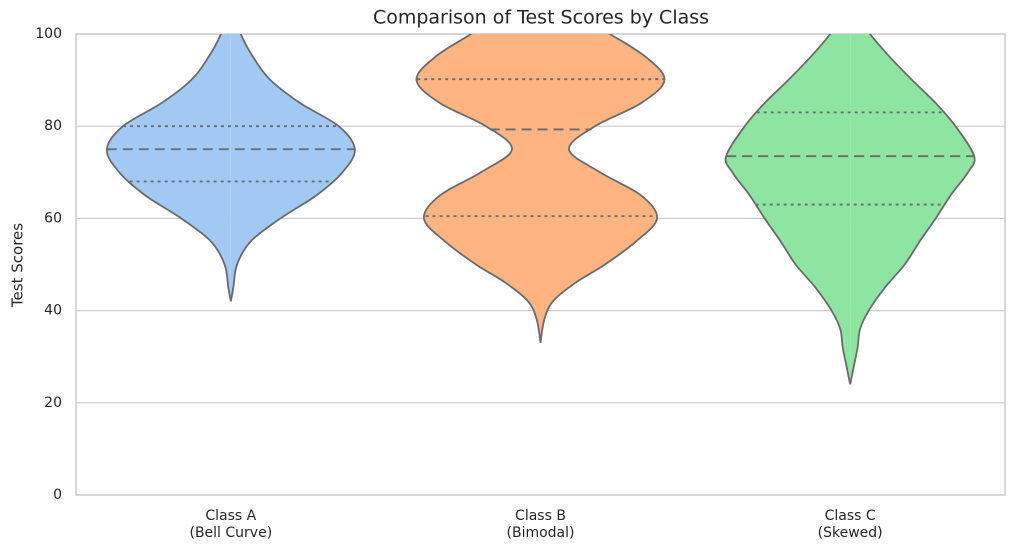 Image resolution: width=1015 pixels, height=551 pixels. I want to click on y-tick-label: 100, so click(48, 34).